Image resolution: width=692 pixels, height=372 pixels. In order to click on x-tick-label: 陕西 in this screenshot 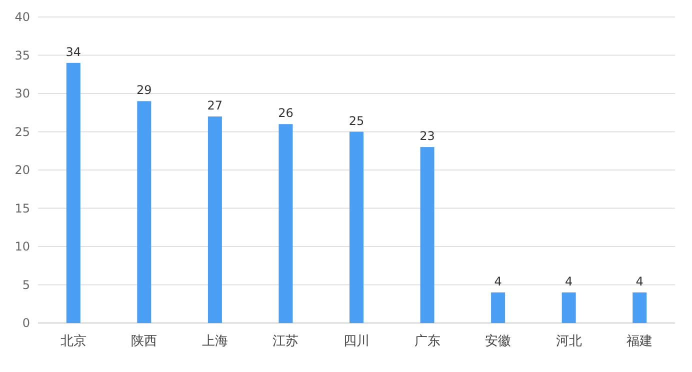, I will do `click(144, 341)`.